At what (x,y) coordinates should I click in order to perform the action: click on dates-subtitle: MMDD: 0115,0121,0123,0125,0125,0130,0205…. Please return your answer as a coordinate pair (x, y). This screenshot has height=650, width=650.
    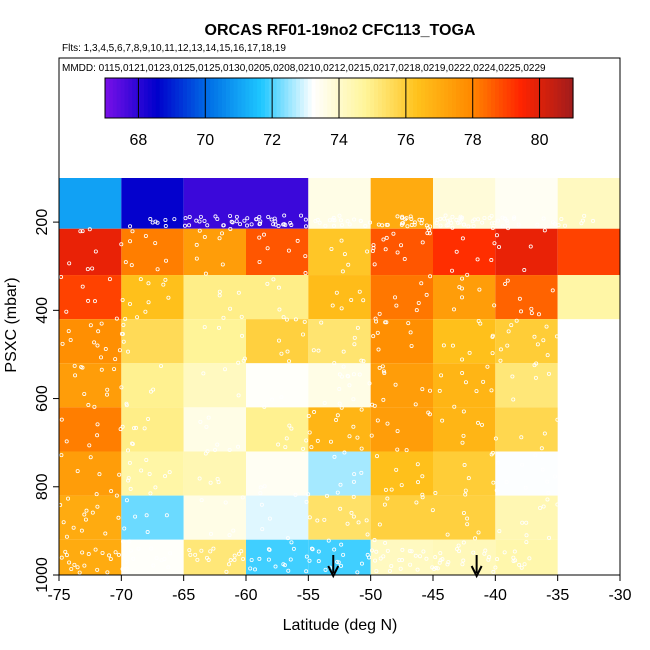
    Looking at the image, I should click on (304, 68).